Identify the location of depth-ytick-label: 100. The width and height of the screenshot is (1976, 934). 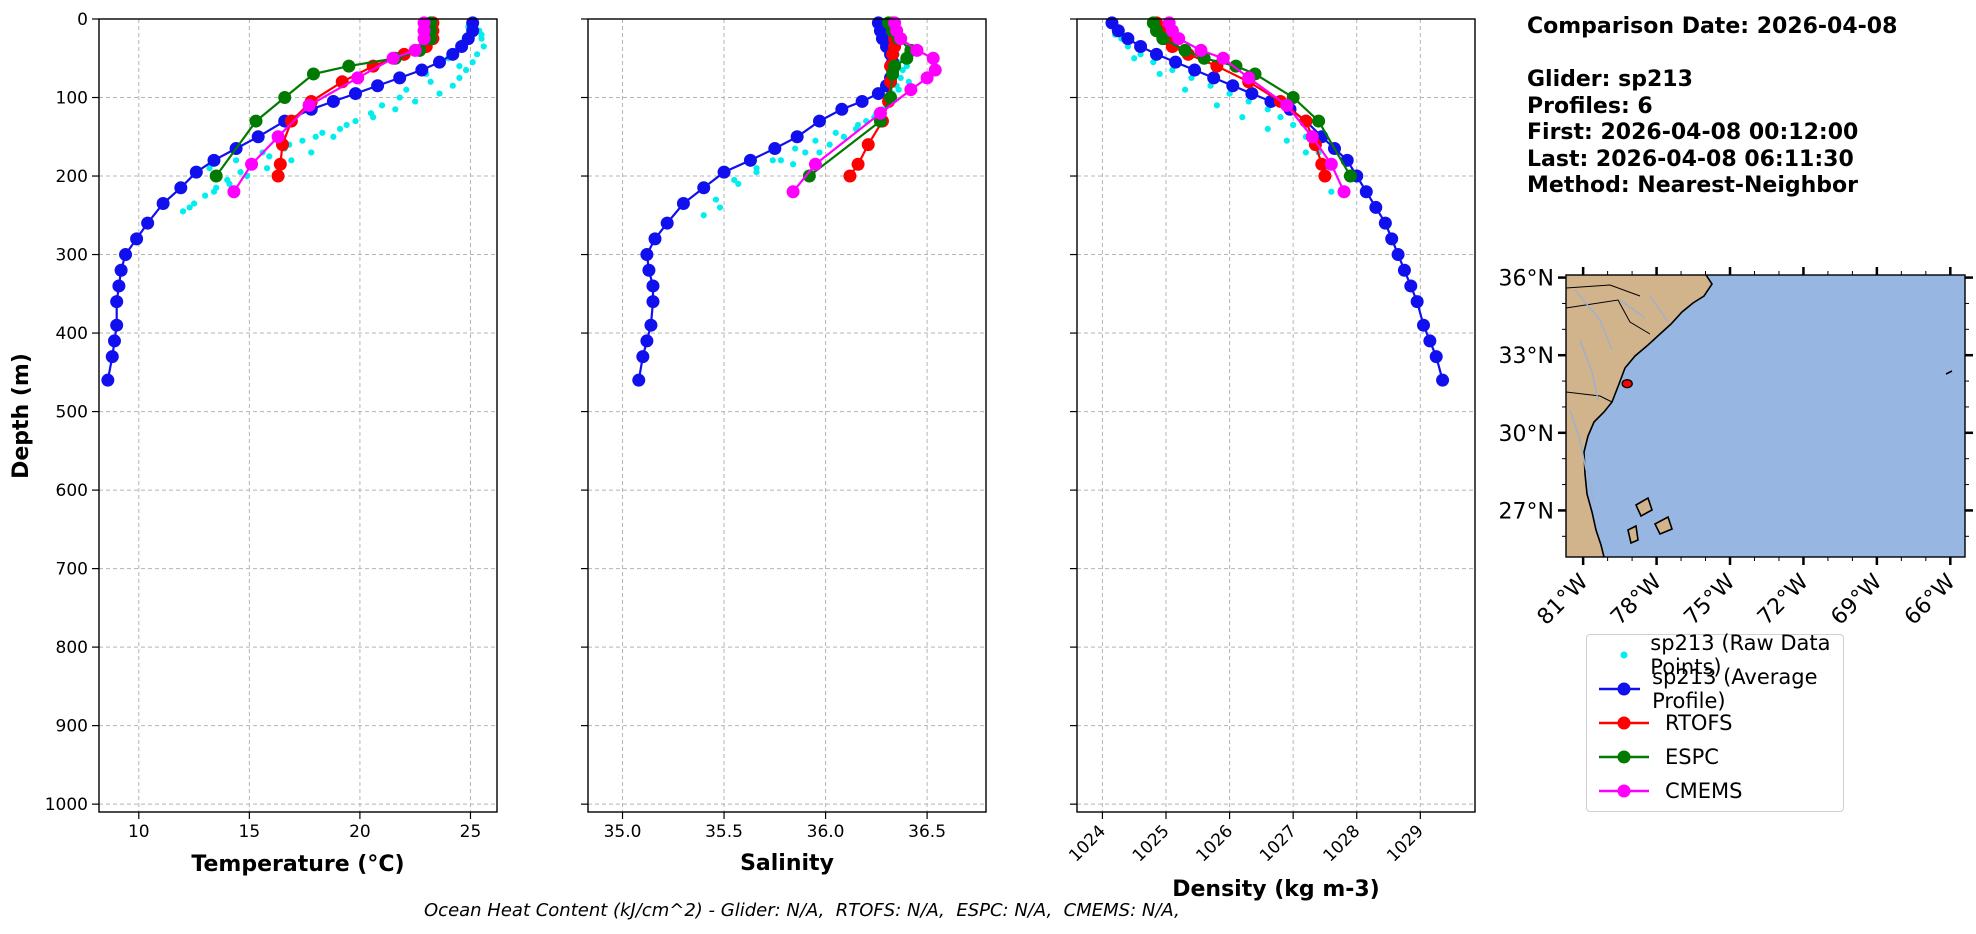
(72, 99).